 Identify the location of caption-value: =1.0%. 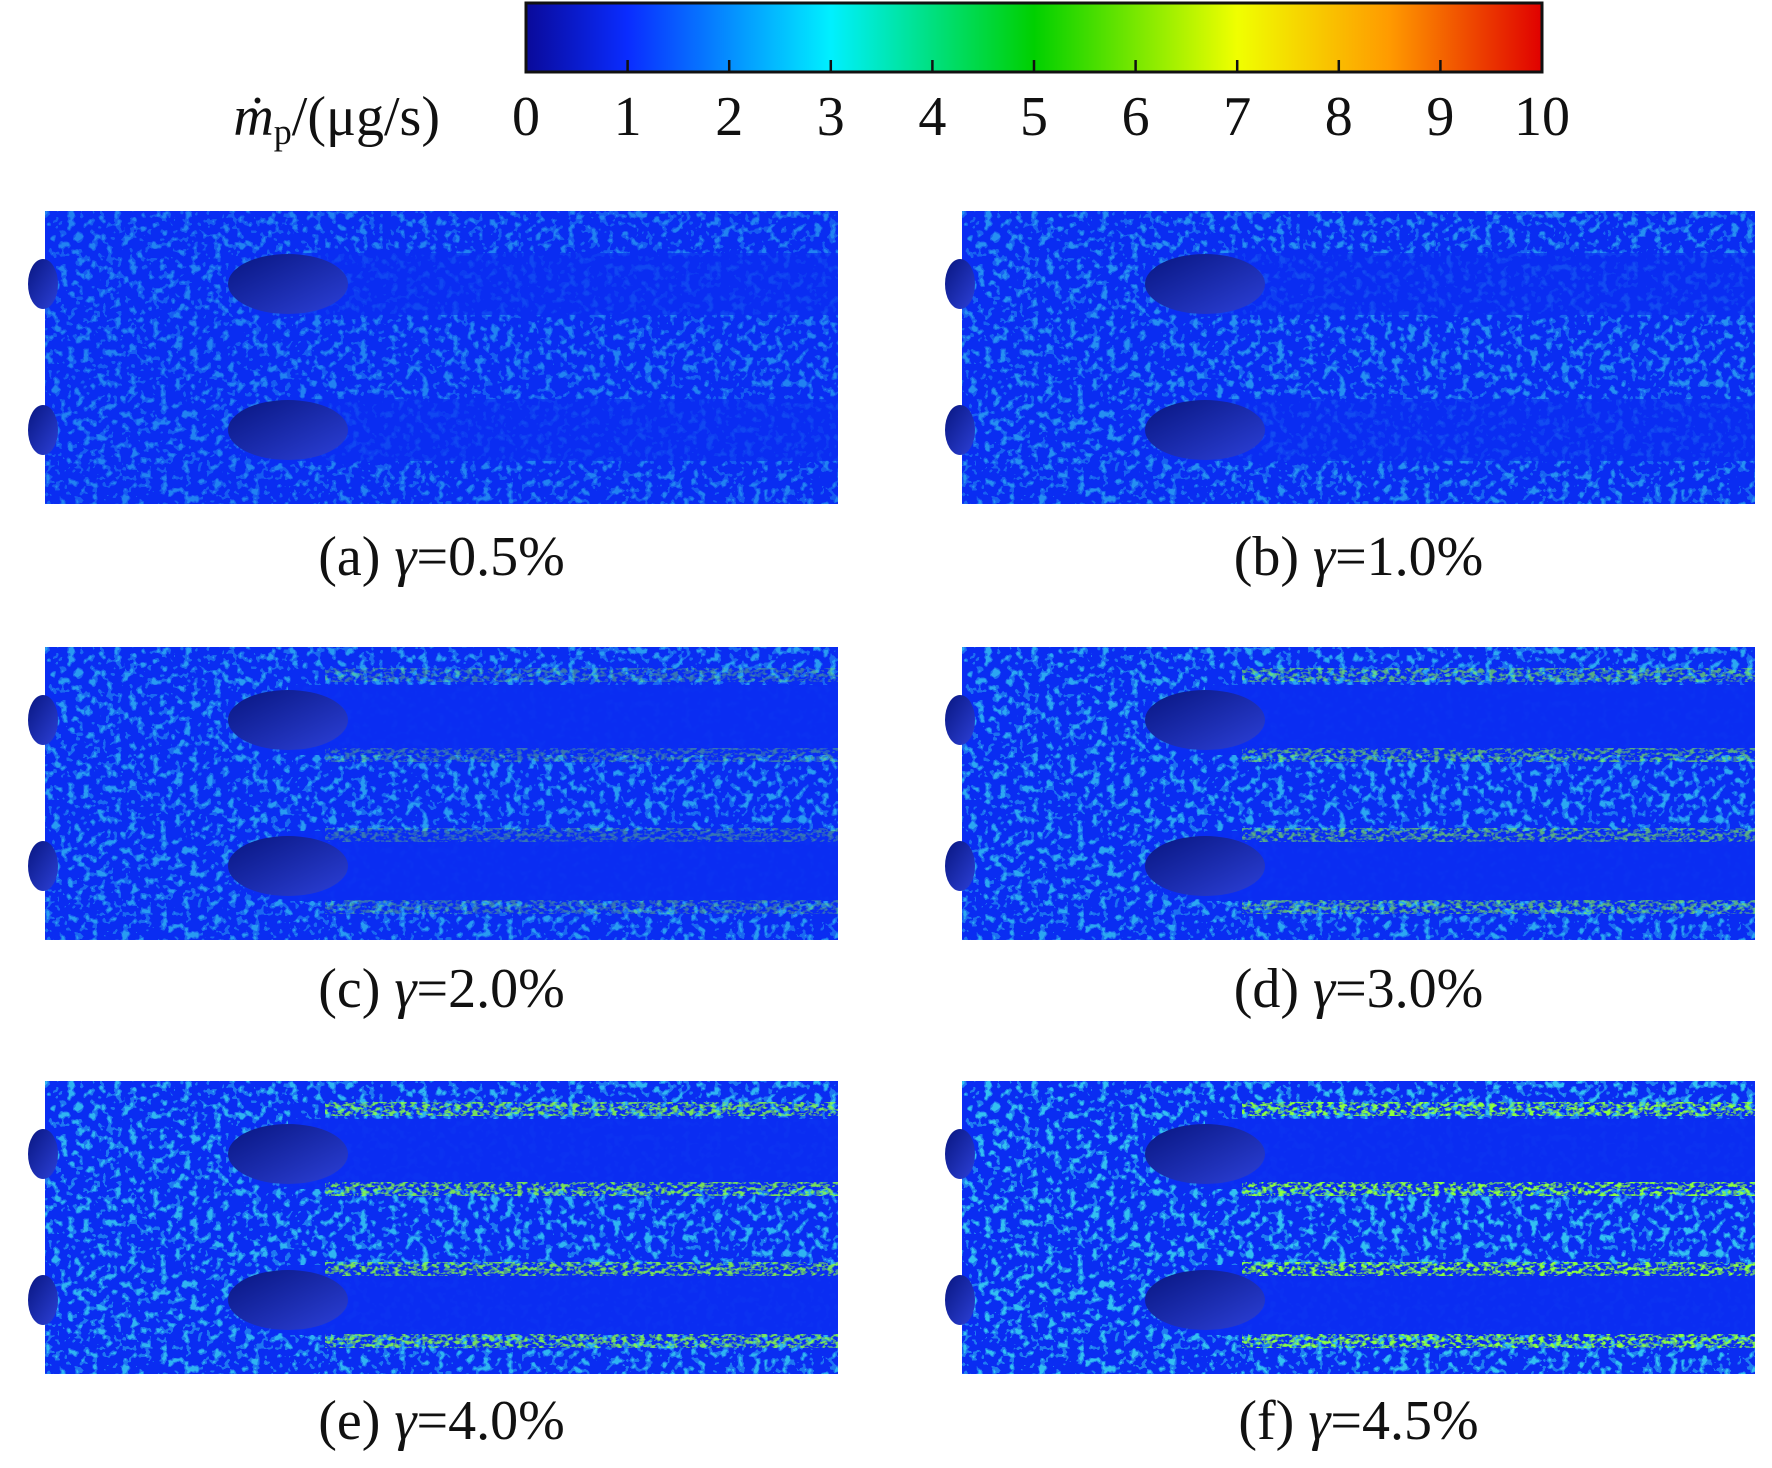
(1409, 557).